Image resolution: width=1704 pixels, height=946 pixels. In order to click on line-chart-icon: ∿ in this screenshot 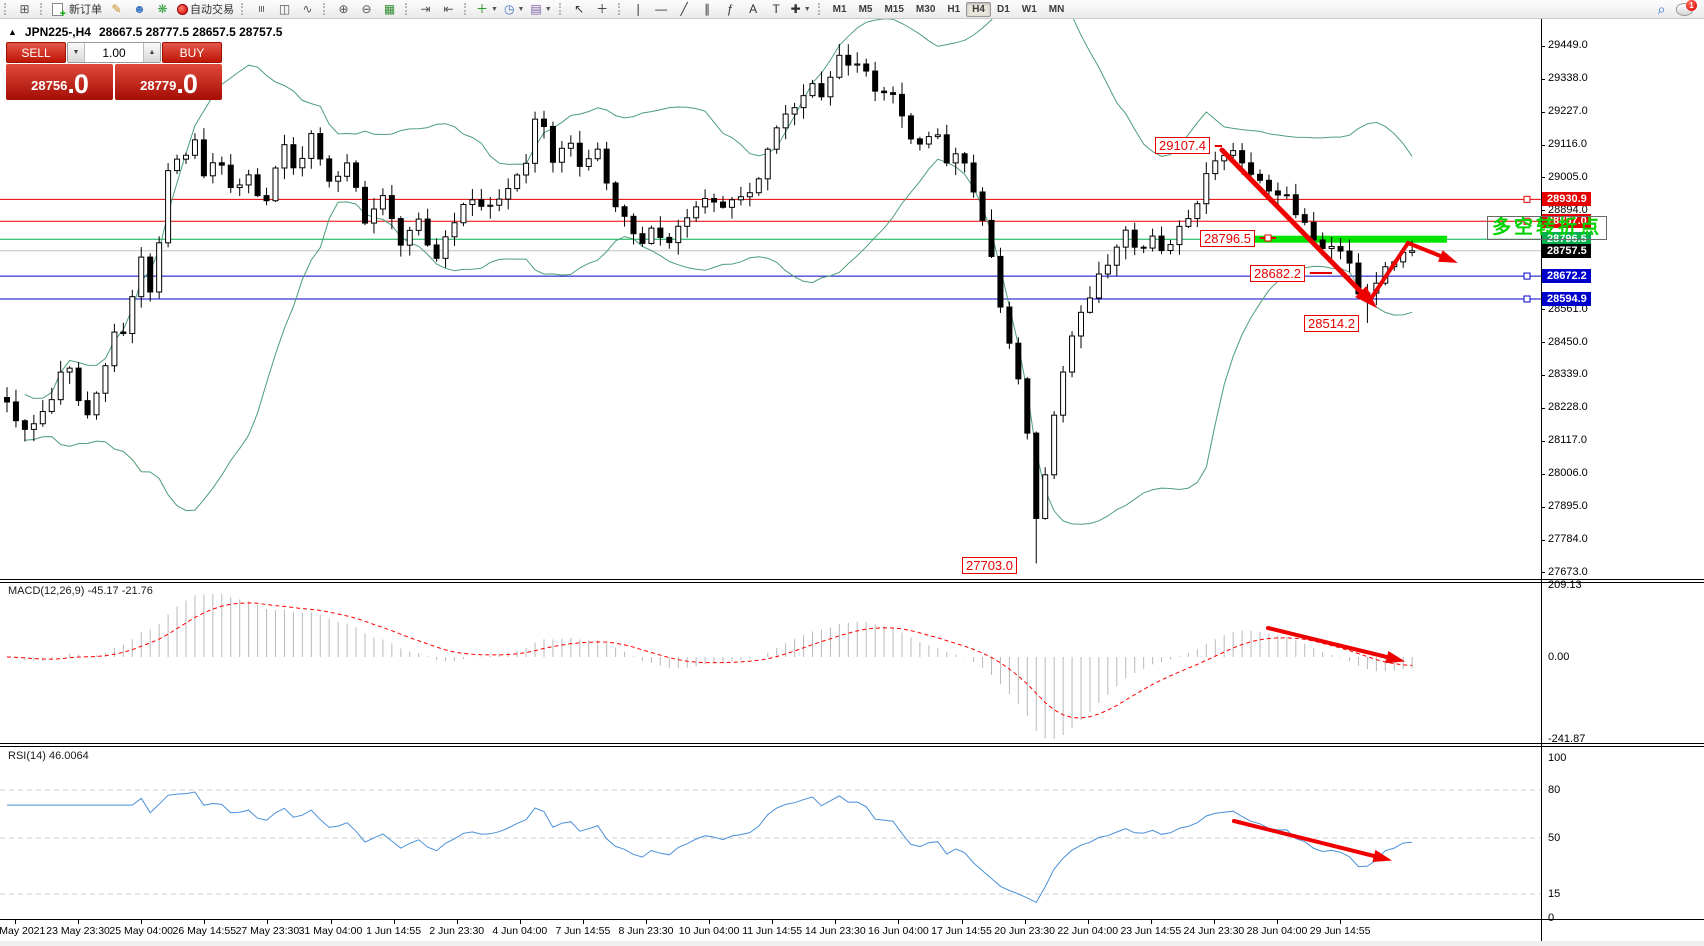, I will do `click(307, 9)`.